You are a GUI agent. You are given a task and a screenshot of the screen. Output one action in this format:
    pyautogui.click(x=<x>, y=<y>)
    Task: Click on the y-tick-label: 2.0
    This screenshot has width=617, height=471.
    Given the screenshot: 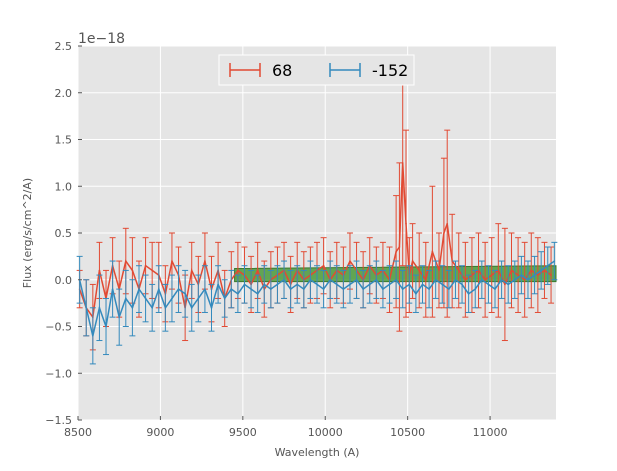 What is the action you would take?
    pyautogui.click(x=64, y=93)
    